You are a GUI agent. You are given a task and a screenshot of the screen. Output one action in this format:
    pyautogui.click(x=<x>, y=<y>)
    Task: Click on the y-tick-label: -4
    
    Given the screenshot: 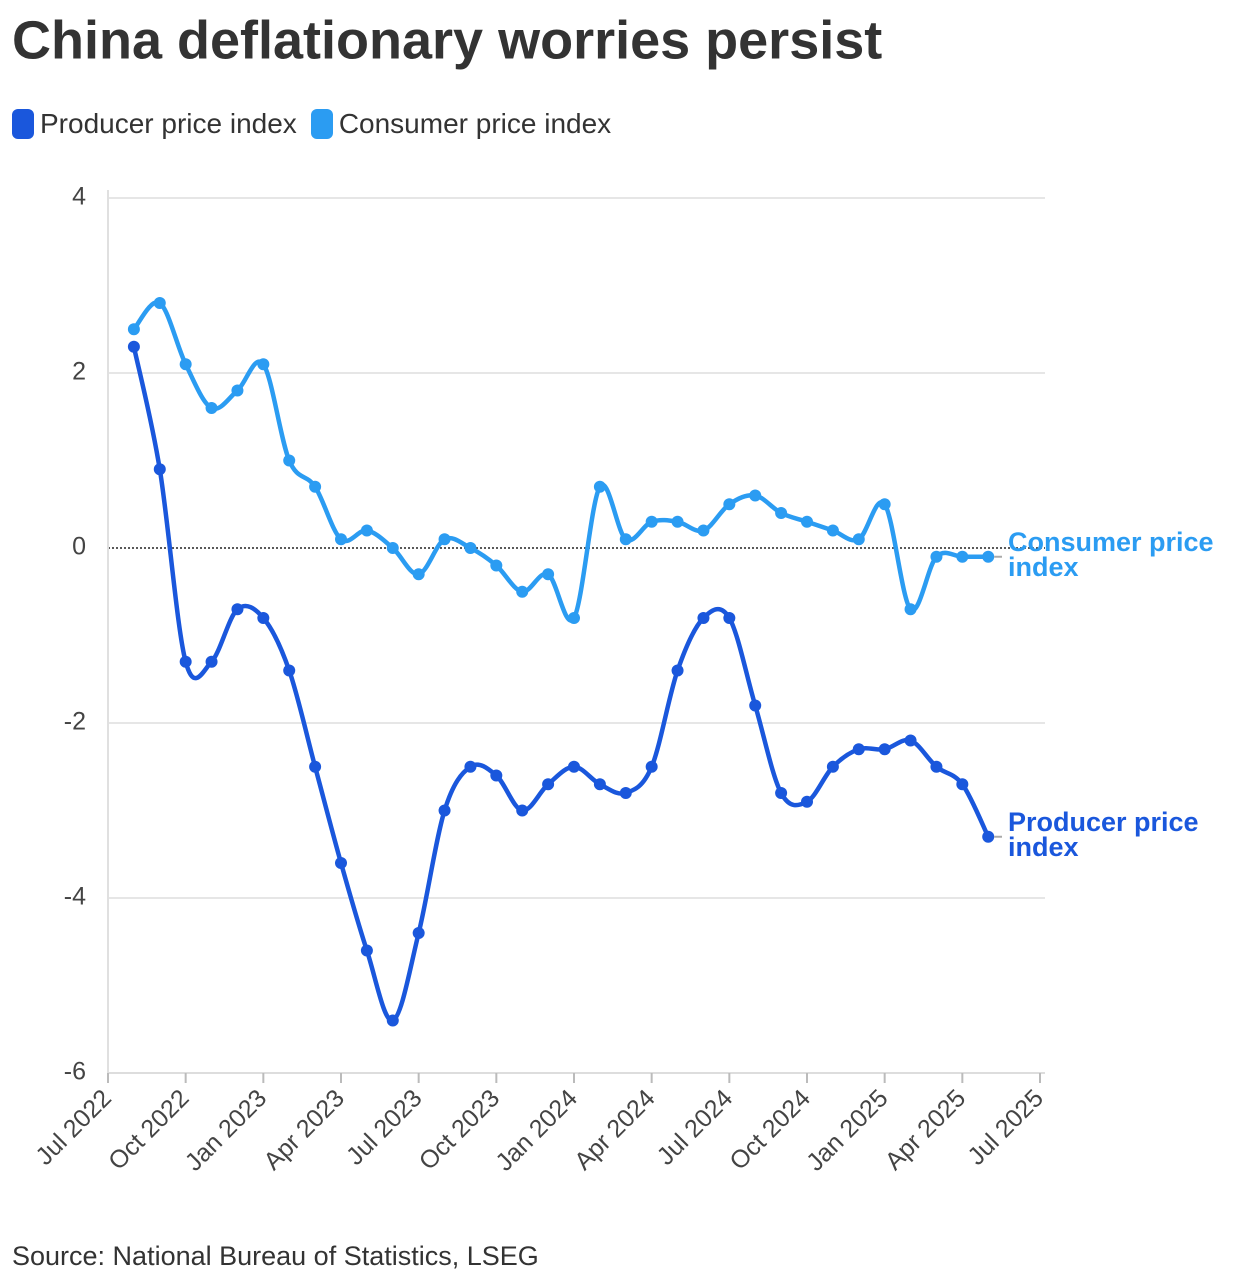 What is the action you would take?
    pyautogui.click(x=75, y=897)
    